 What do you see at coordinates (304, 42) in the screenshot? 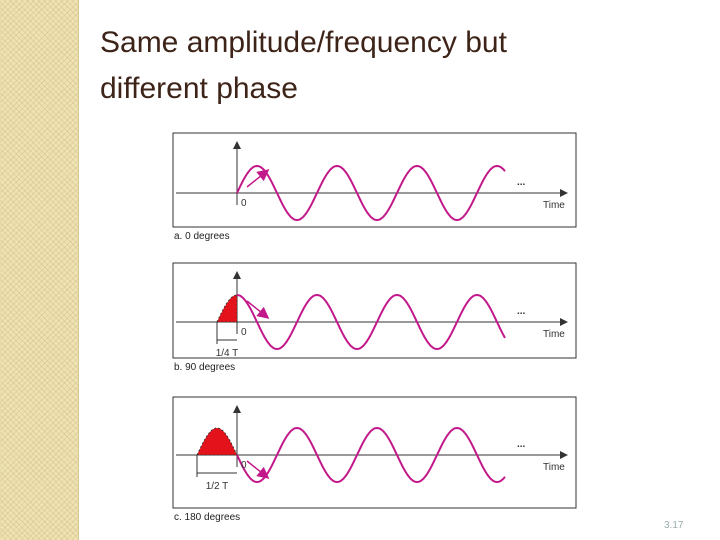
I see `title-line: Same amplitude/frequency but` at bounding box center [304, 42].